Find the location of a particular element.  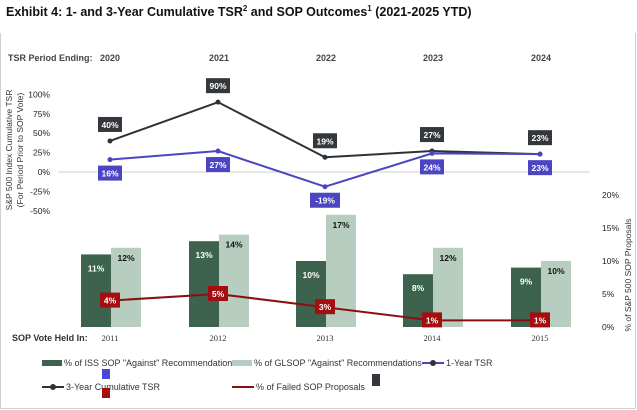

three-year-tsr-label: 90% is located at coordinates (217, 86).